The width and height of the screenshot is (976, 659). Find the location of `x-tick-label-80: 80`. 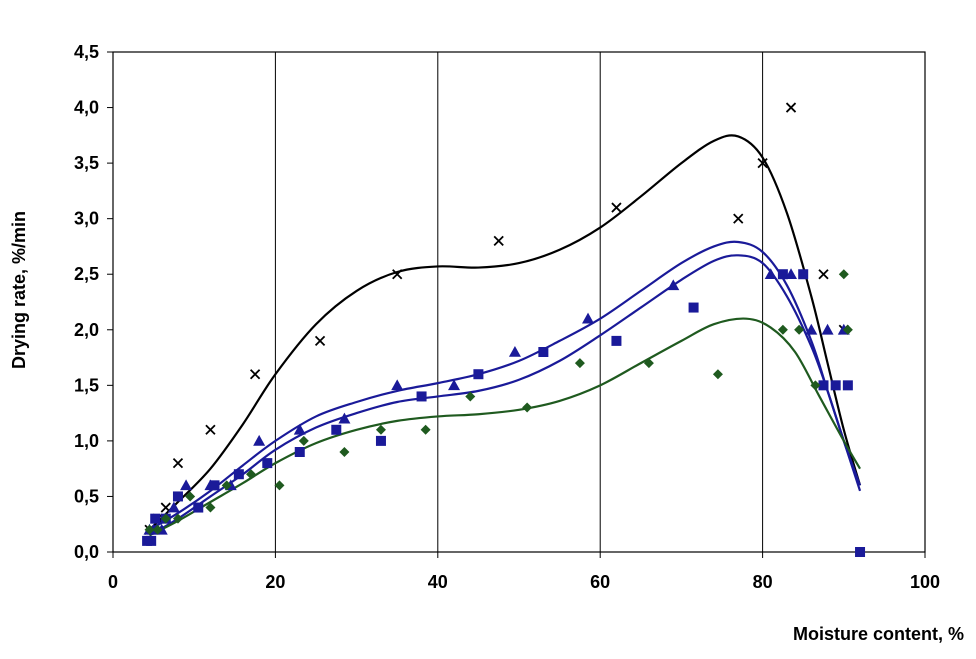

x-tick-label-80: 80 is located at coordinates (763, 582).